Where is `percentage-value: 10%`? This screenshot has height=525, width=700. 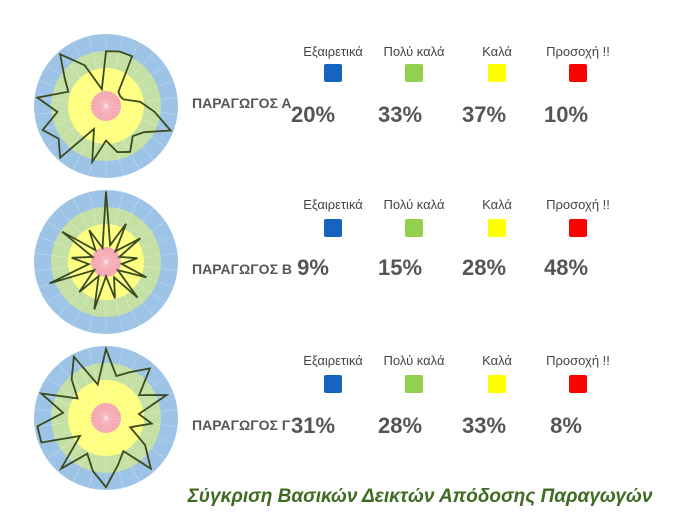
percentage-value: 10% is located at coordinates (566, 114).